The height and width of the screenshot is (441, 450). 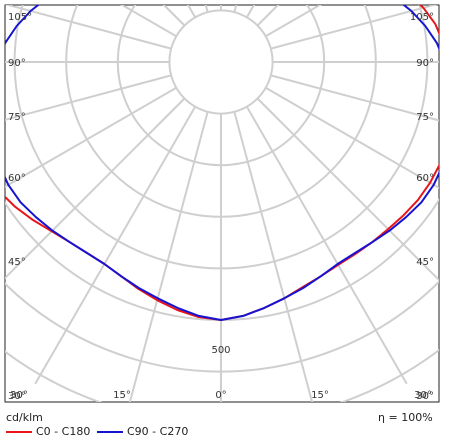 I want to click on efficiency-value: 100%, so click(x=417, y=417).